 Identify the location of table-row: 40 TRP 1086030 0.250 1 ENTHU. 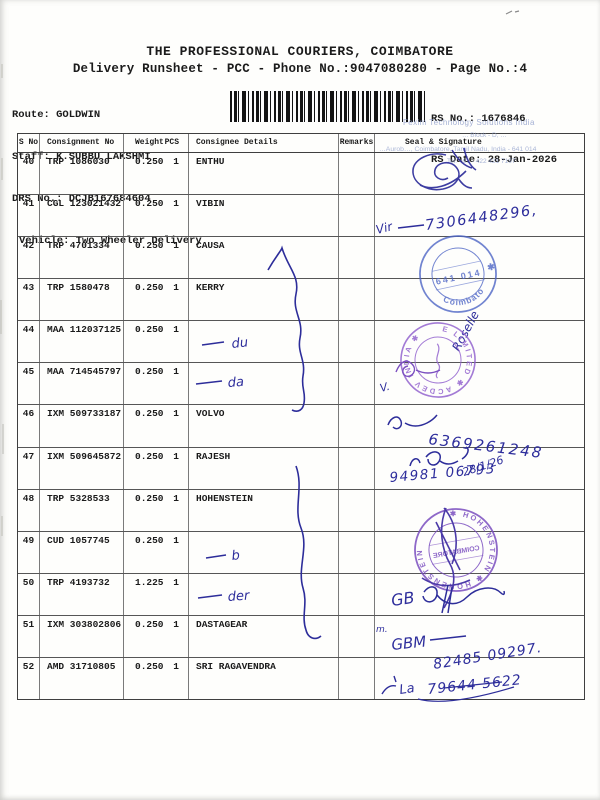
(301, 174).